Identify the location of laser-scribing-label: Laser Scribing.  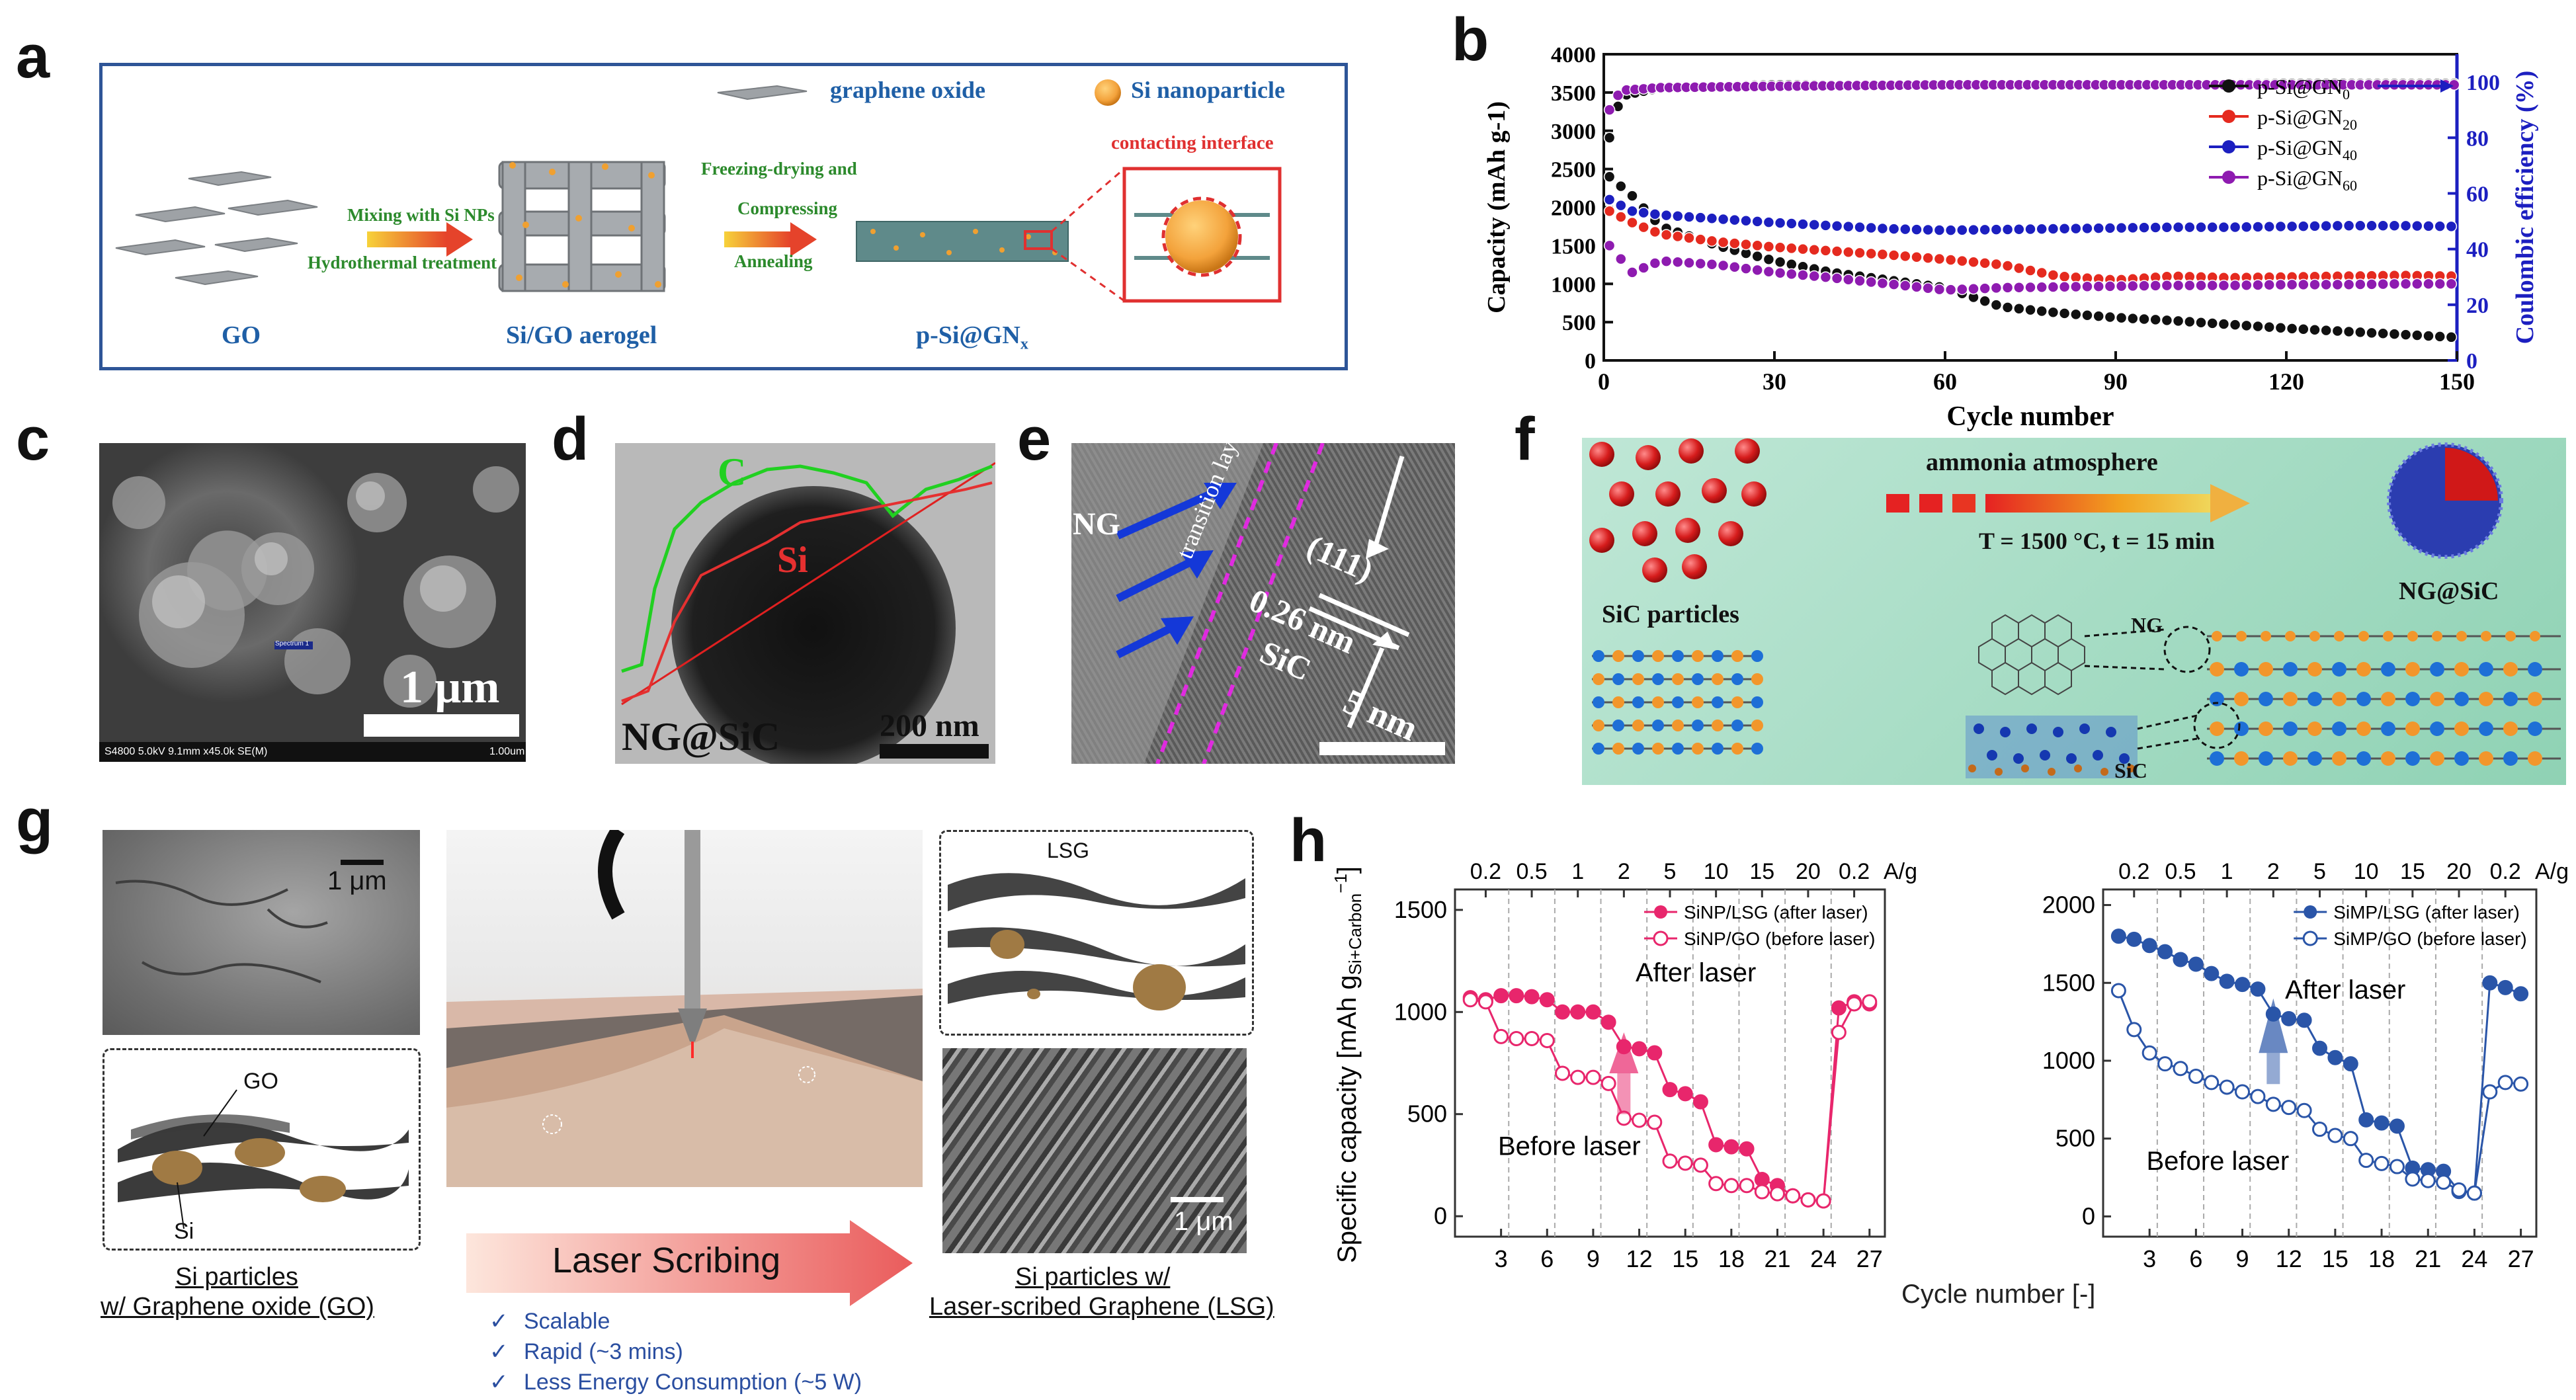
(666, 1260).